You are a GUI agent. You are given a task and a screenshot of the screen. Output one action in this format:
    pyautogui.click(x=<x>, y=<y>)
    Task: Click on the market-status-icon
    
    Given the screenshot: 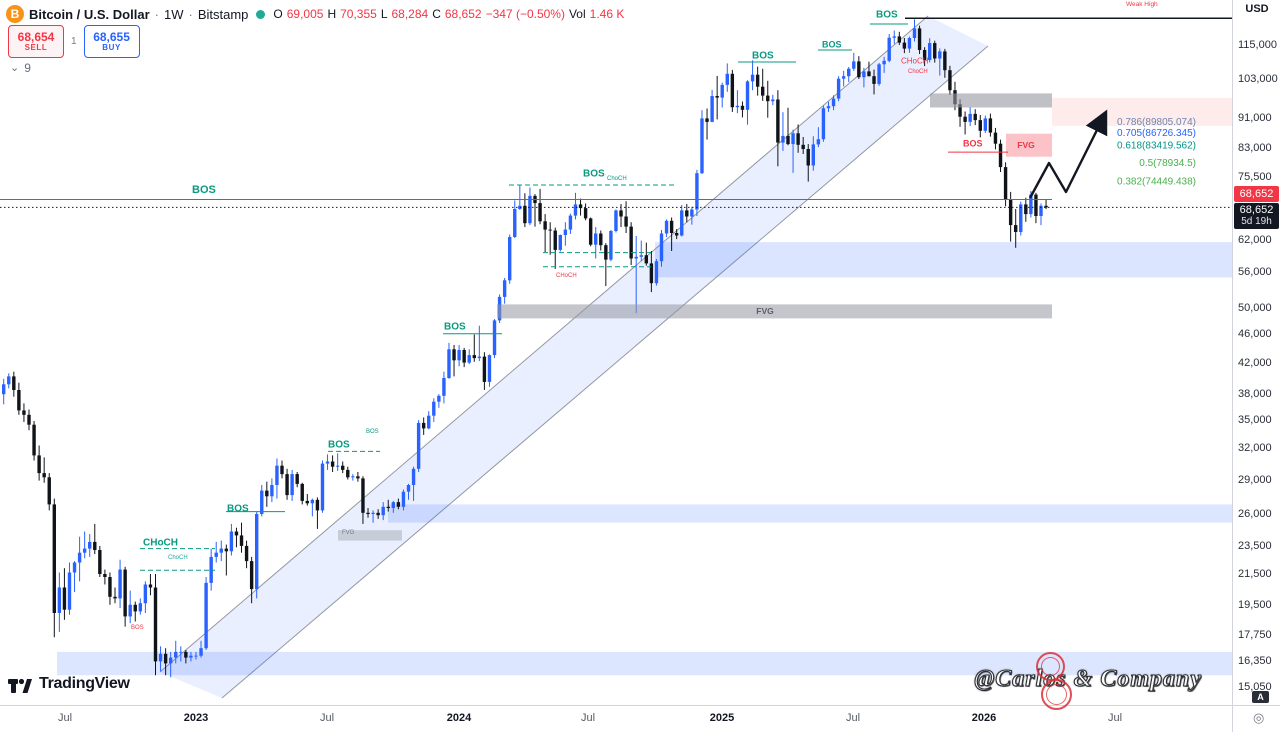 What is the action you would take?
    pyautogui.click(x=261, y=14)
    